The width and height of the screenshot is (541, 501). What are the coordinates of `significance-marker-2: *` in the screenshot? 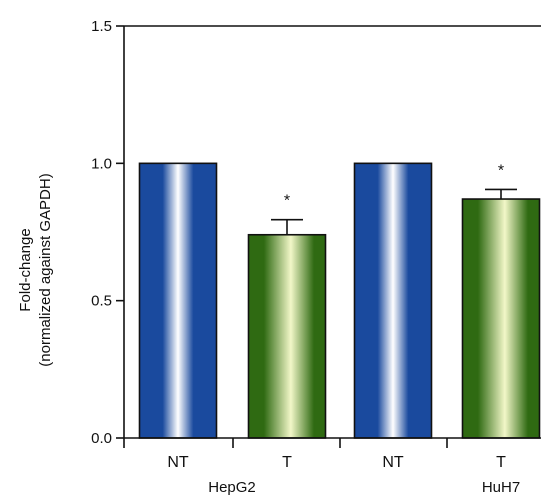 It's located at (287, 201).